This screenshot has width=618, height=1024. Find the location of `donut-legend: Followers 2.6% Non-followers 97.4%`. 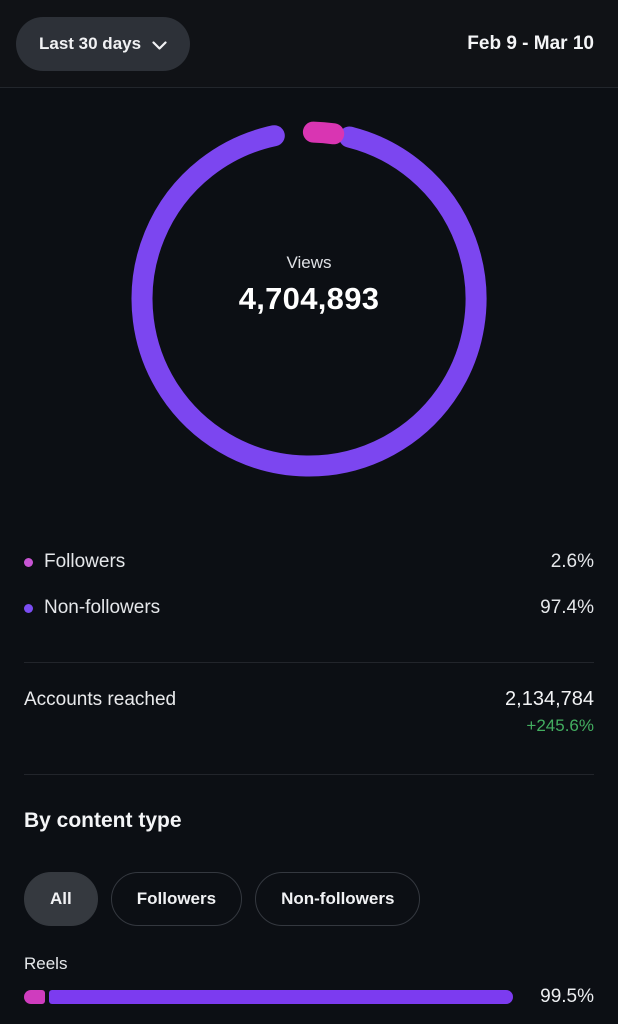

donut-legend: Followers 2.6% Non-followers 97.4% is located at coordinates (309, 585).